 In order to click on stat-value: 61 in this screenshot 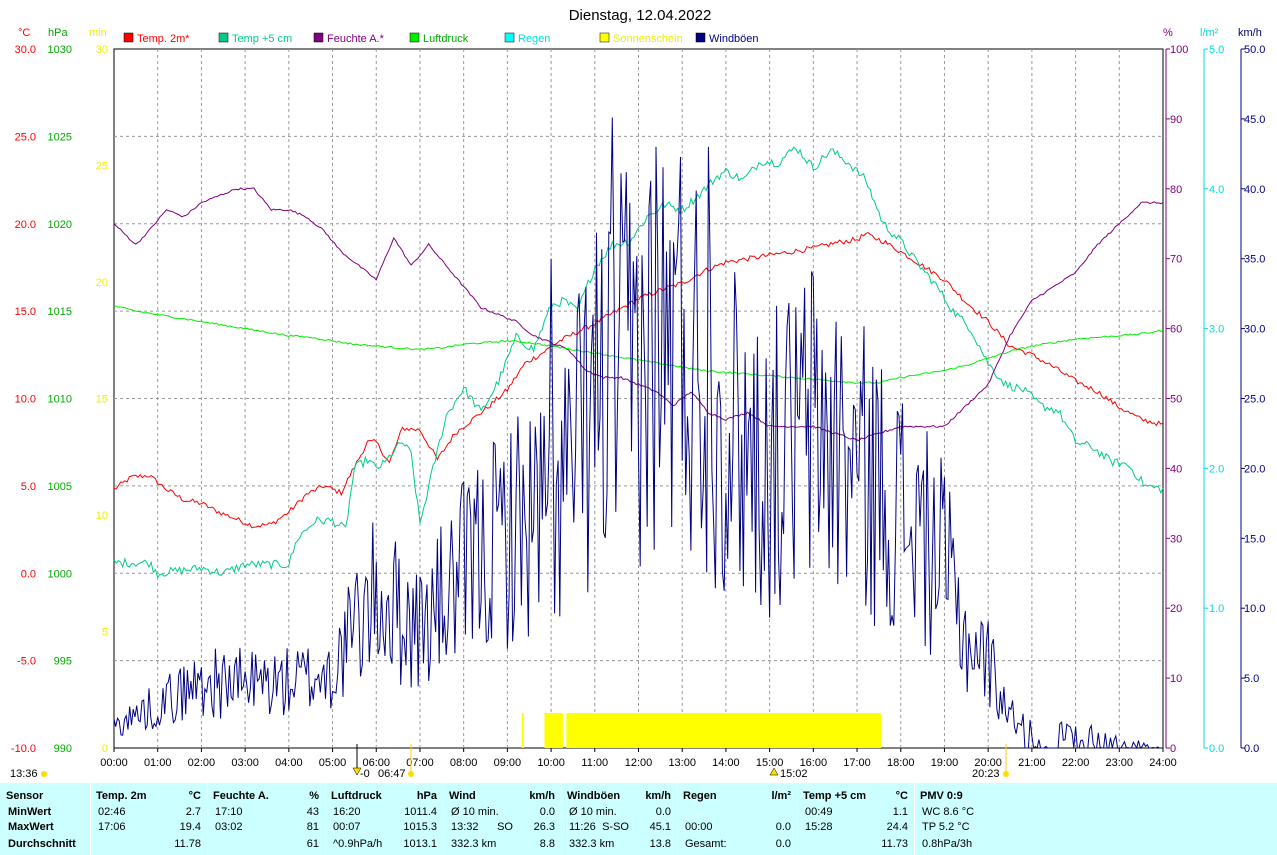, I will do `click(312, 844)`.